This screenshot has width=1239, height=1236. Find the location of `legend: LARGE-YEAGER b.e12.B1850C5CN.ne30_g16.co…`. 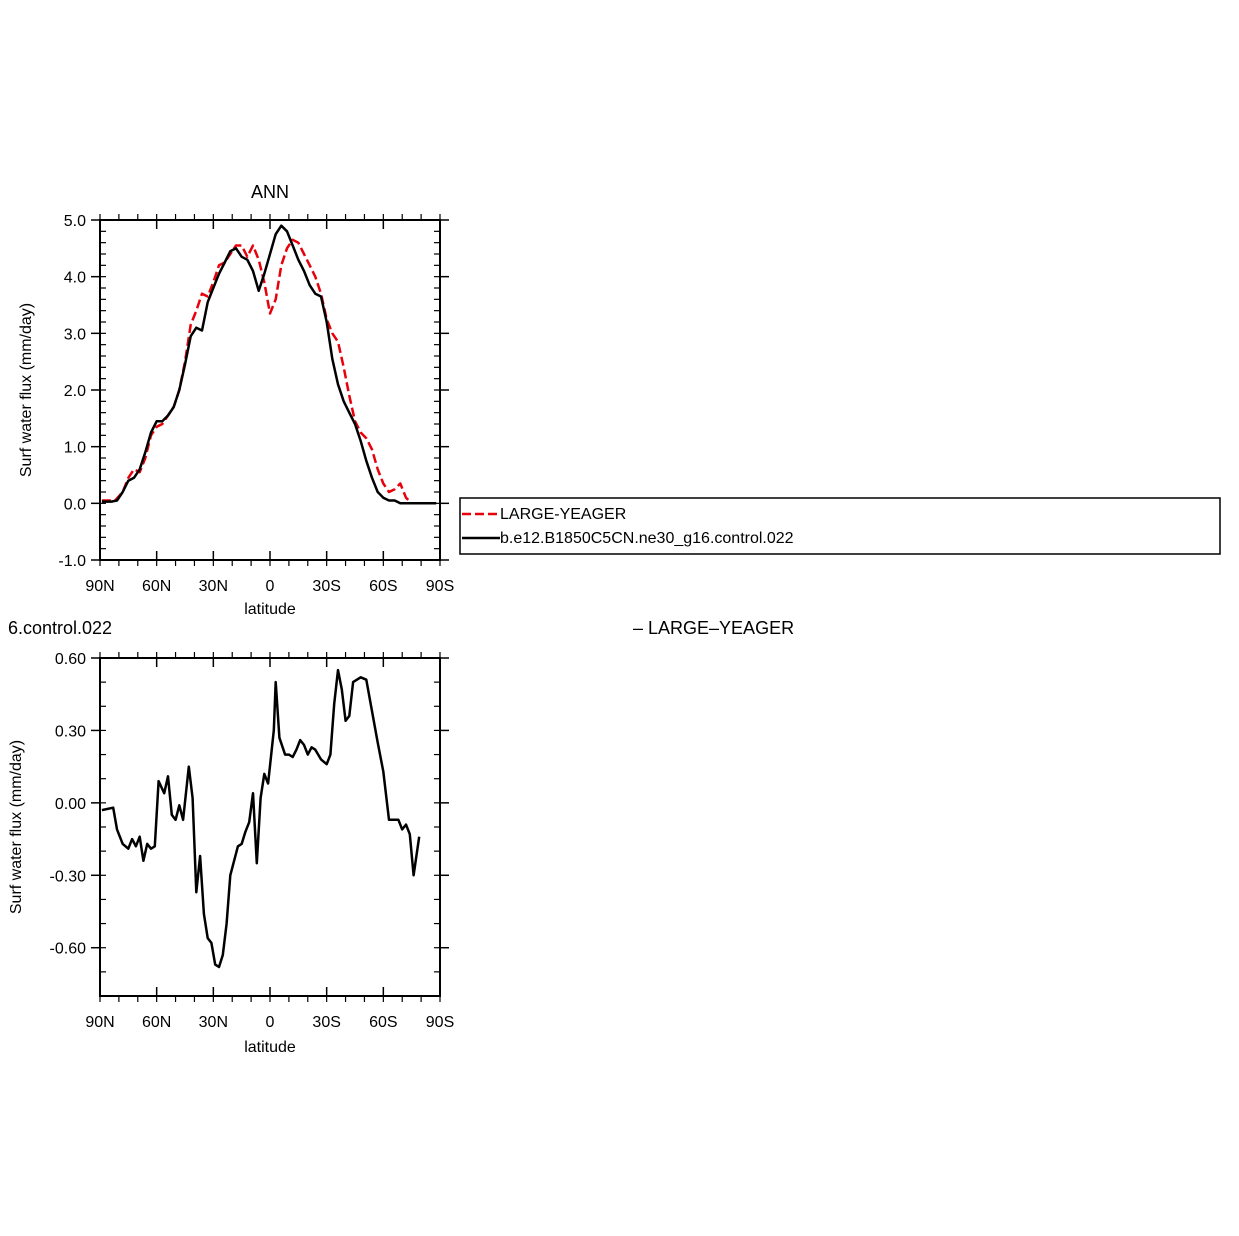

legend: LARGE-YEAGER b.e12.B1850C5CN.ne30_g16.co… is located at coordinates (840, 526).